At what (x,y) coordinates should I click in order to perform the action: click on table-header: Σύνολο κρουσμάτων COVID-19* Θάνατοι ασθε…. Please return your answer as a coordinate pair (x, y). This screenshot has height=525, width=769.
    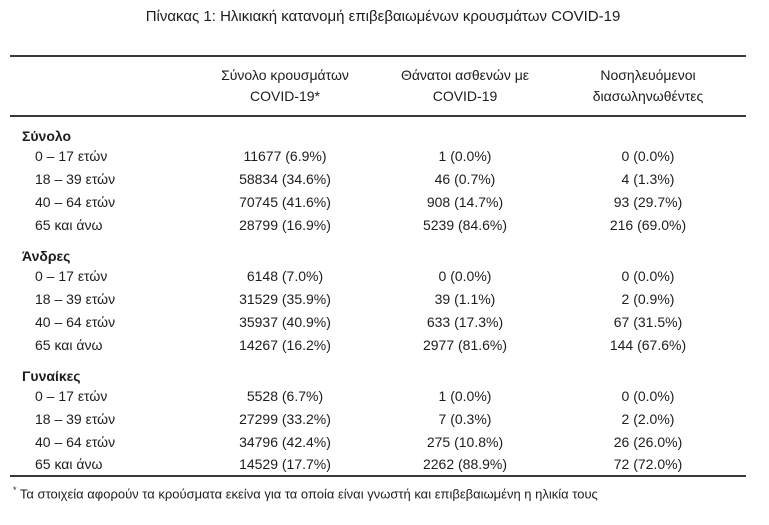
    Looking at the image, I should click on (378, 86).